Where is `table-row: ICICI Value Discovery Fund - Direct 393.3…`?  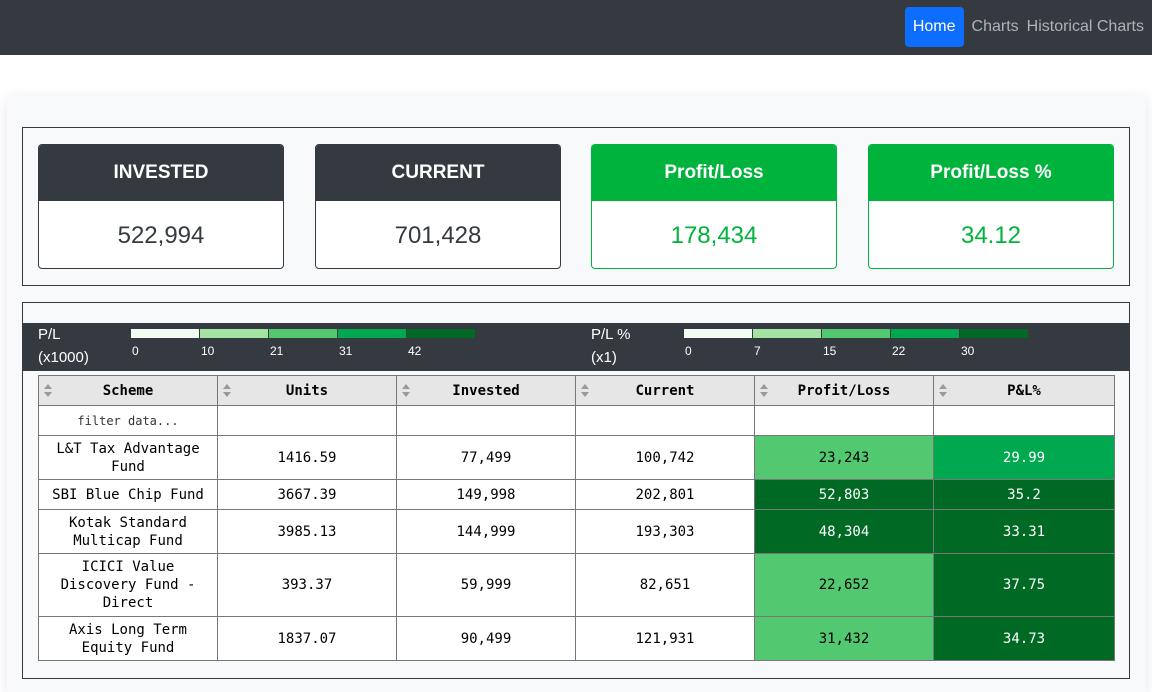
table-row: ICICI Value Discovery Fund - Direct 393.3… is located at coordinates (576, 585).